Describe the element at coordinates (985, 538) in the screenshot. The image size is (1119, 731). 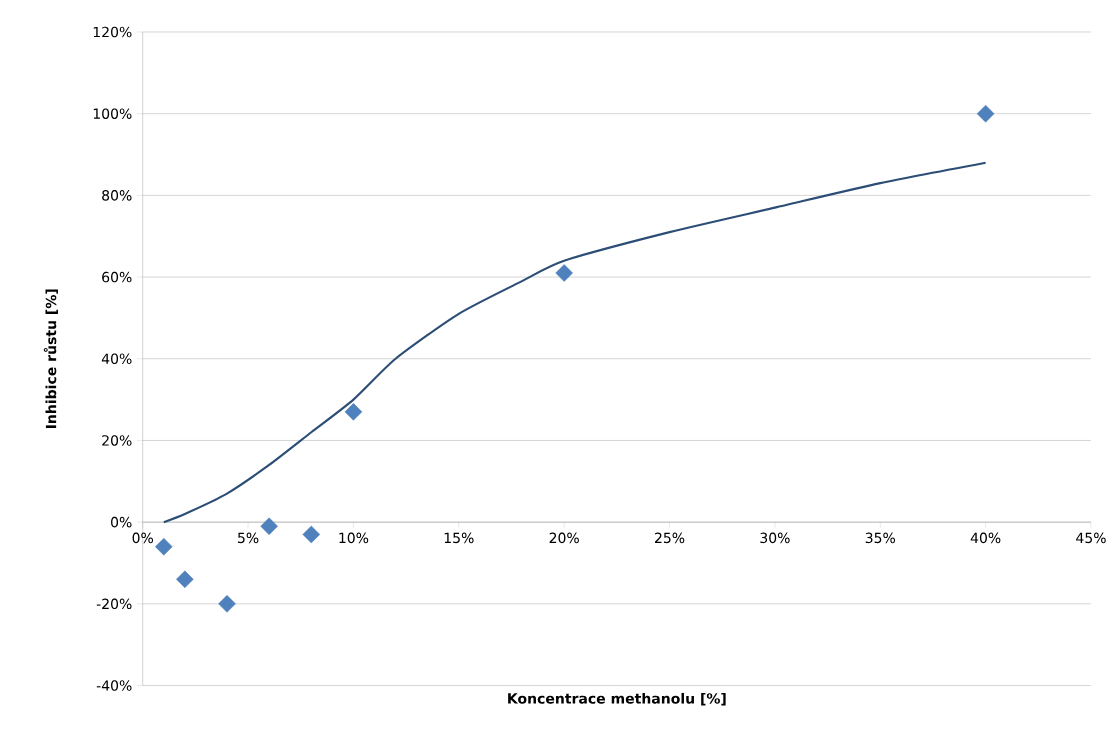
I see `x-tick-label: 40%` at that location.